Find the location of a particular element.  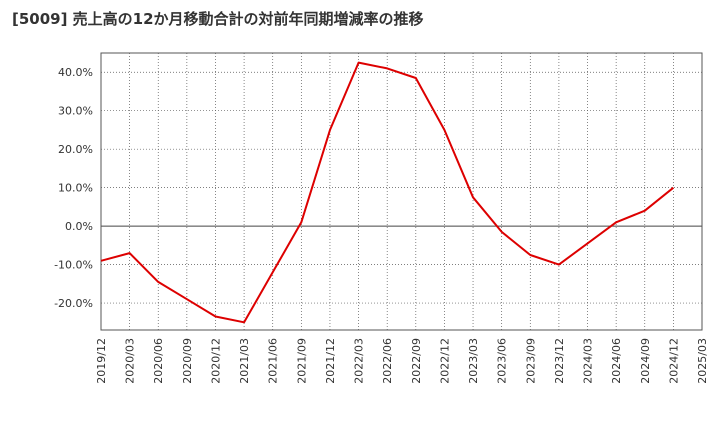

x-tick-label: 2021/12 is located at coordinates (330, 361).